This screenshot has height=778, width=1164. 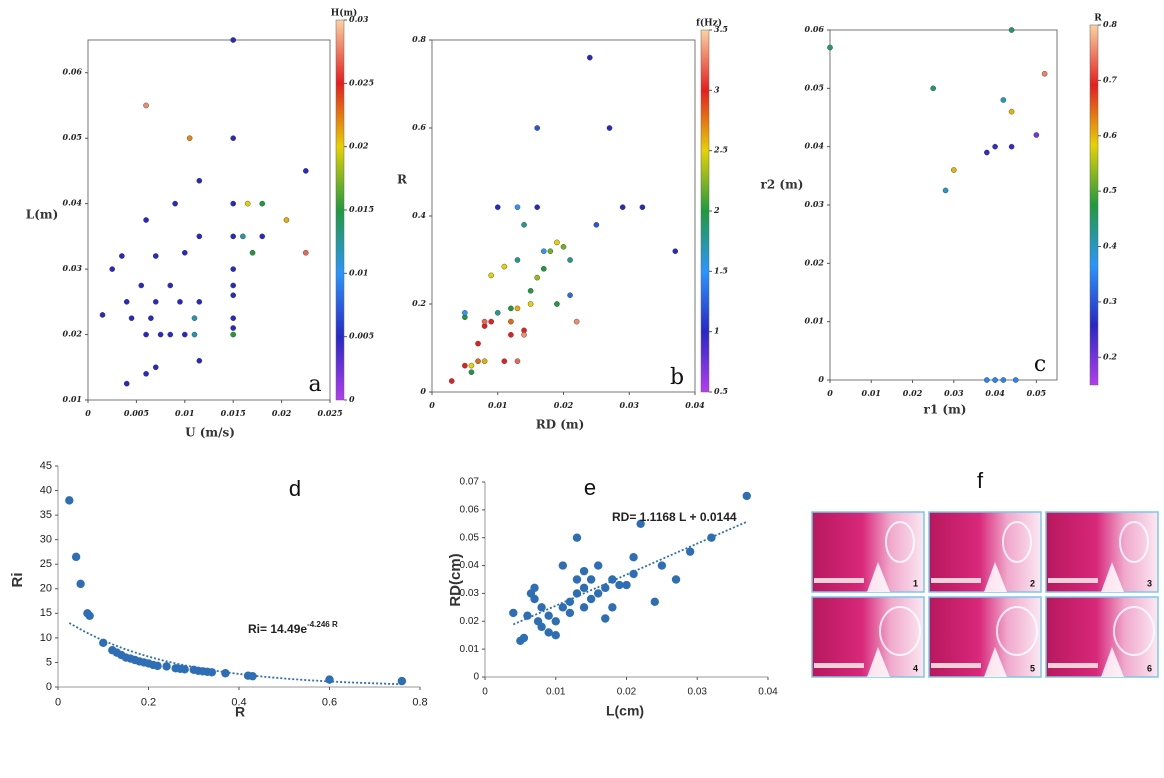 I want to click on x-axis-label: R, so click(x=240, y=712).